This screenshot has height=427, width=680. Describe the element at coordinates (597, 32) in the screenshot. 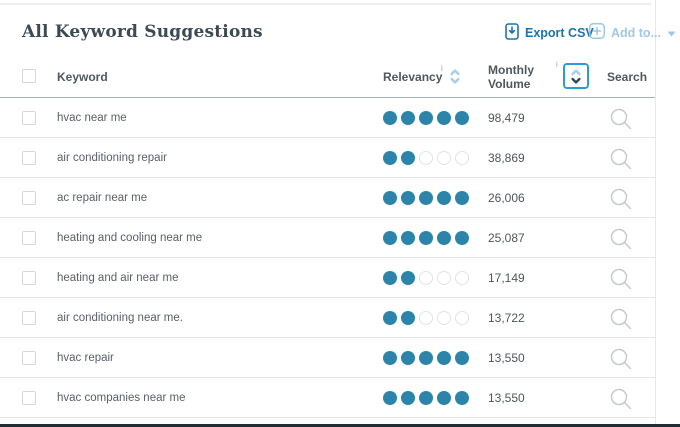

I see `plus-icon` at that location.